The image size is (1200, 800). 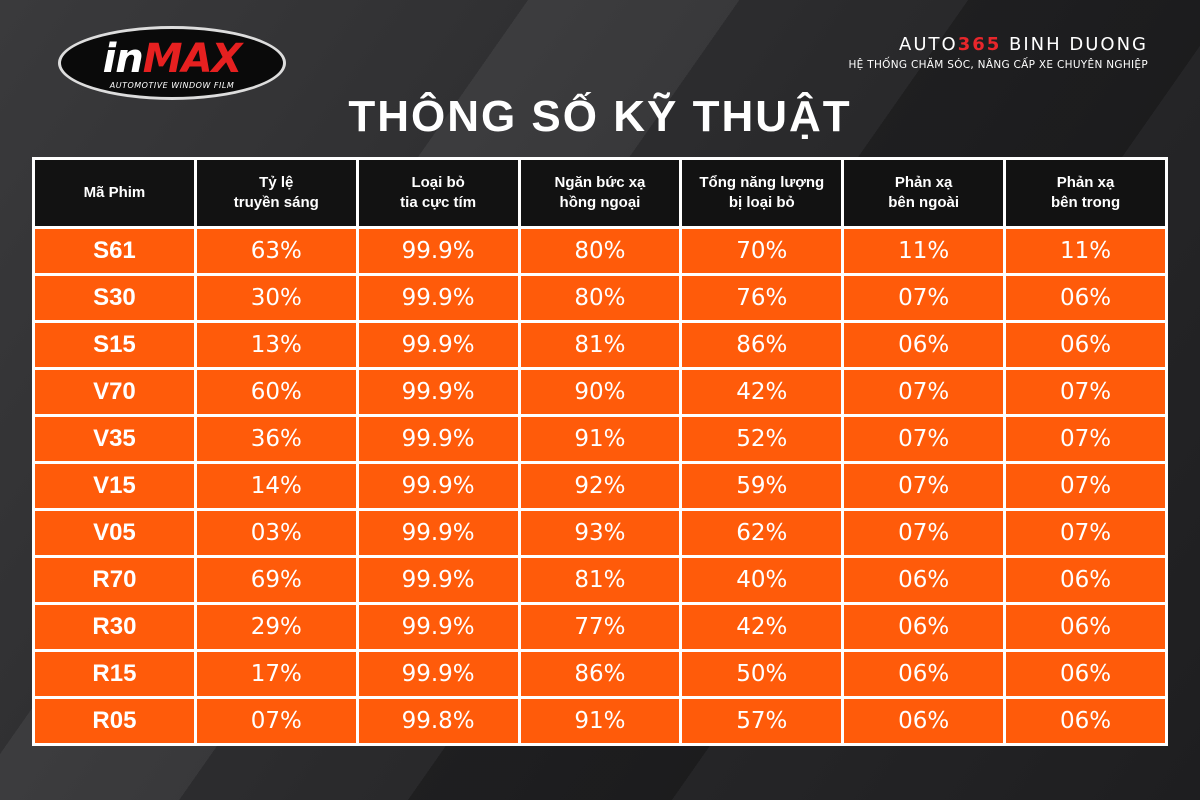 What do you see at coordinates (928, 44) in the screenshot?
I see `brand-part: AUTO` at bounding box center [928, 44].